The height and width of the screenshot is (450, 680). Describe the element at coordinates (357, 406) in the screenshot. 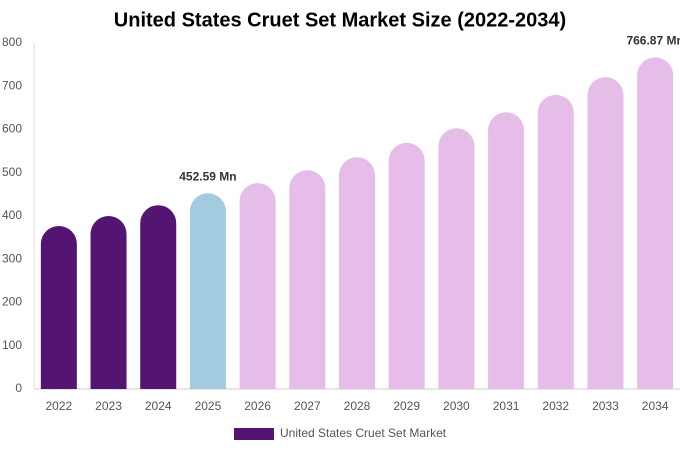

I see `x-tick-label: 2028` at that location.